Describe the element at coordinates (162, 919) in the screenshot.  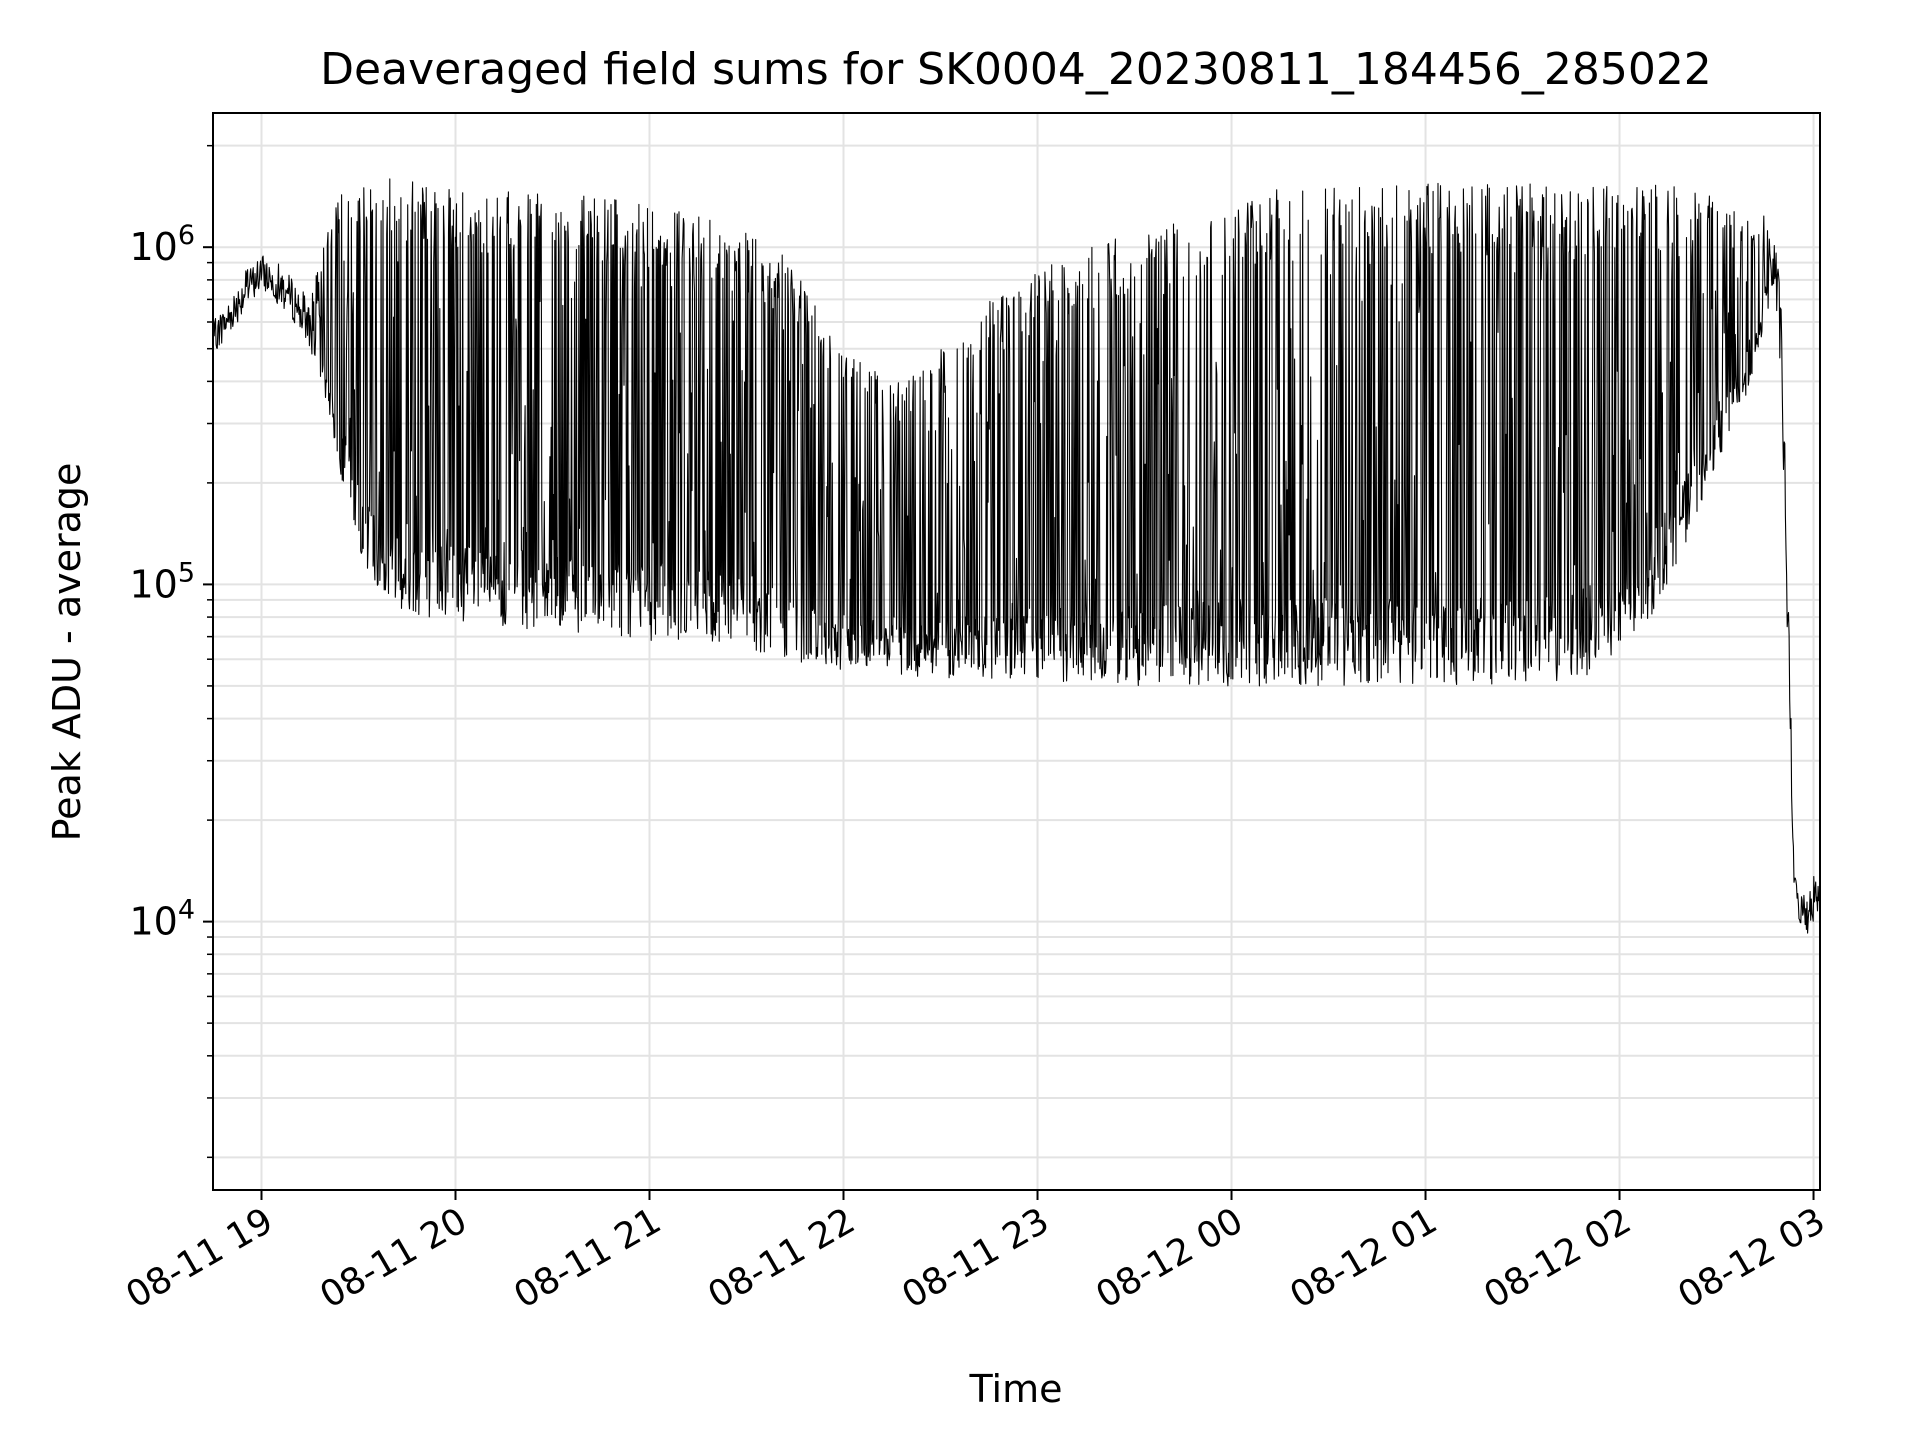
I see `y-tick-label: 104` at that location.